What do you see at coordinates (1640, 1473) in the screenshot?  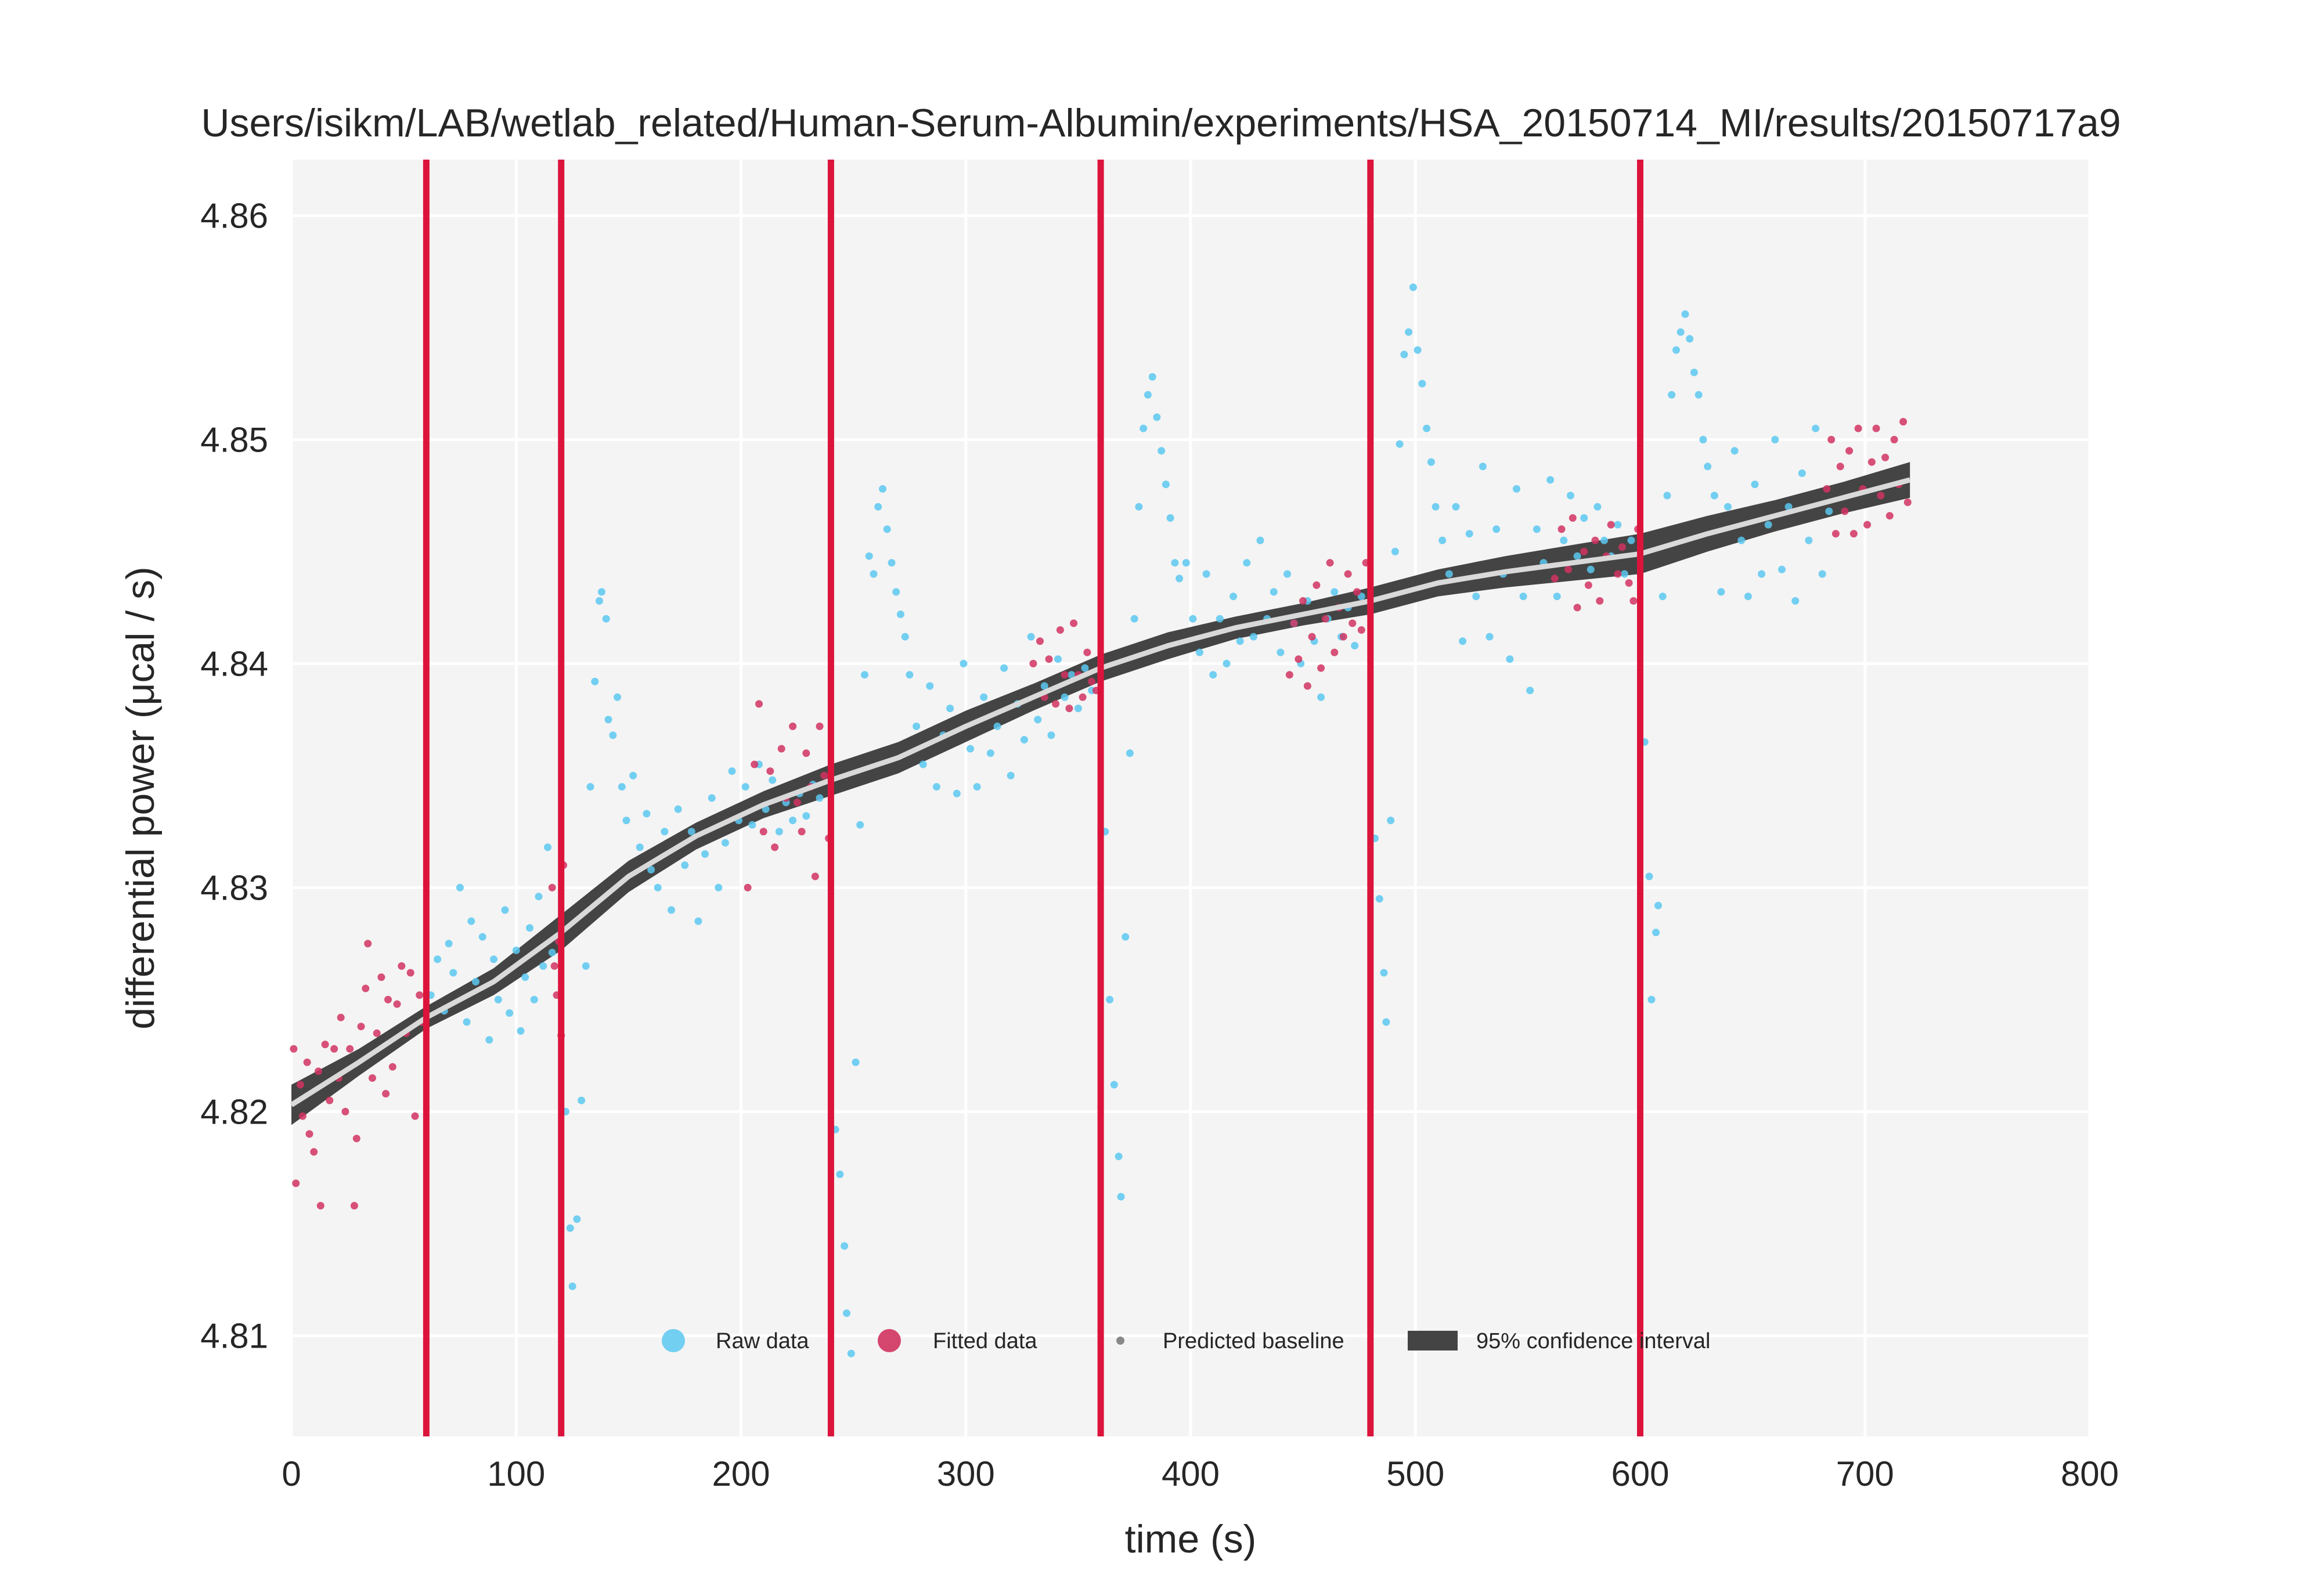 I see `x-tick-label: 600` at bounding box center [1640, 1473].